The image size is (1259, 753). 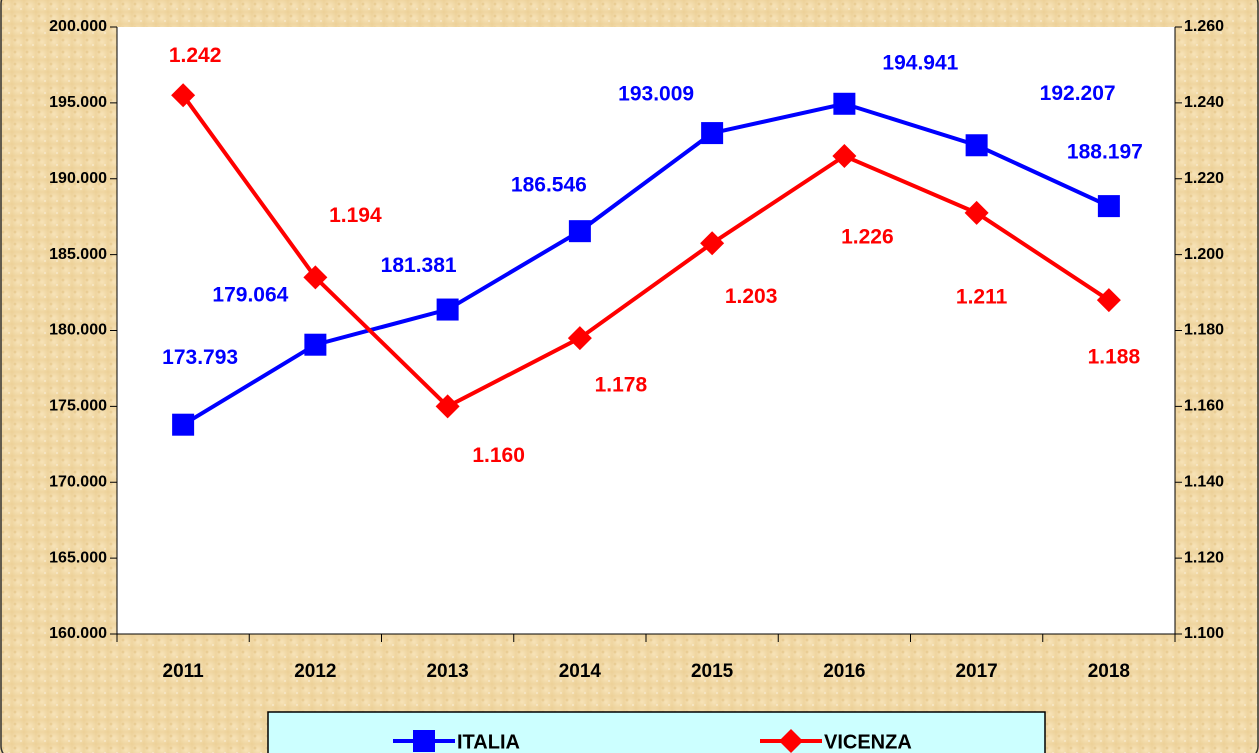 What do you see at coordinates (78, 26) in the screenshot?
I see `y-tick-label: 200.000` at bounding box center [78, 26].